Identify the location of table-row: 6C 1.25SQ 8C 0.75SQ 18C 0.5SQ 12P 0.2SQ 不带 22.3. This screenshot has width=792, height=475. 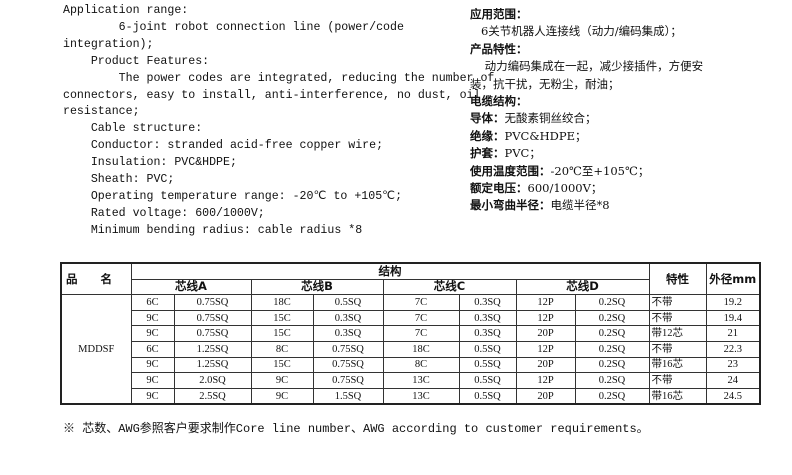
(411, 349).